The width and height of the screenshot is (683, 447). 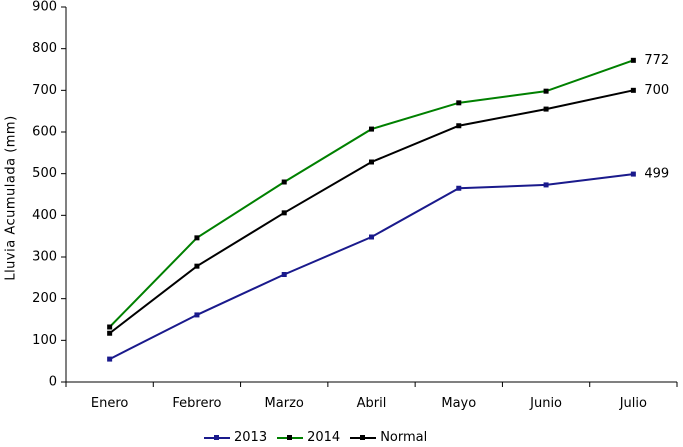 I want to click on end-label-2014: 772, so click(x=656, y=60).